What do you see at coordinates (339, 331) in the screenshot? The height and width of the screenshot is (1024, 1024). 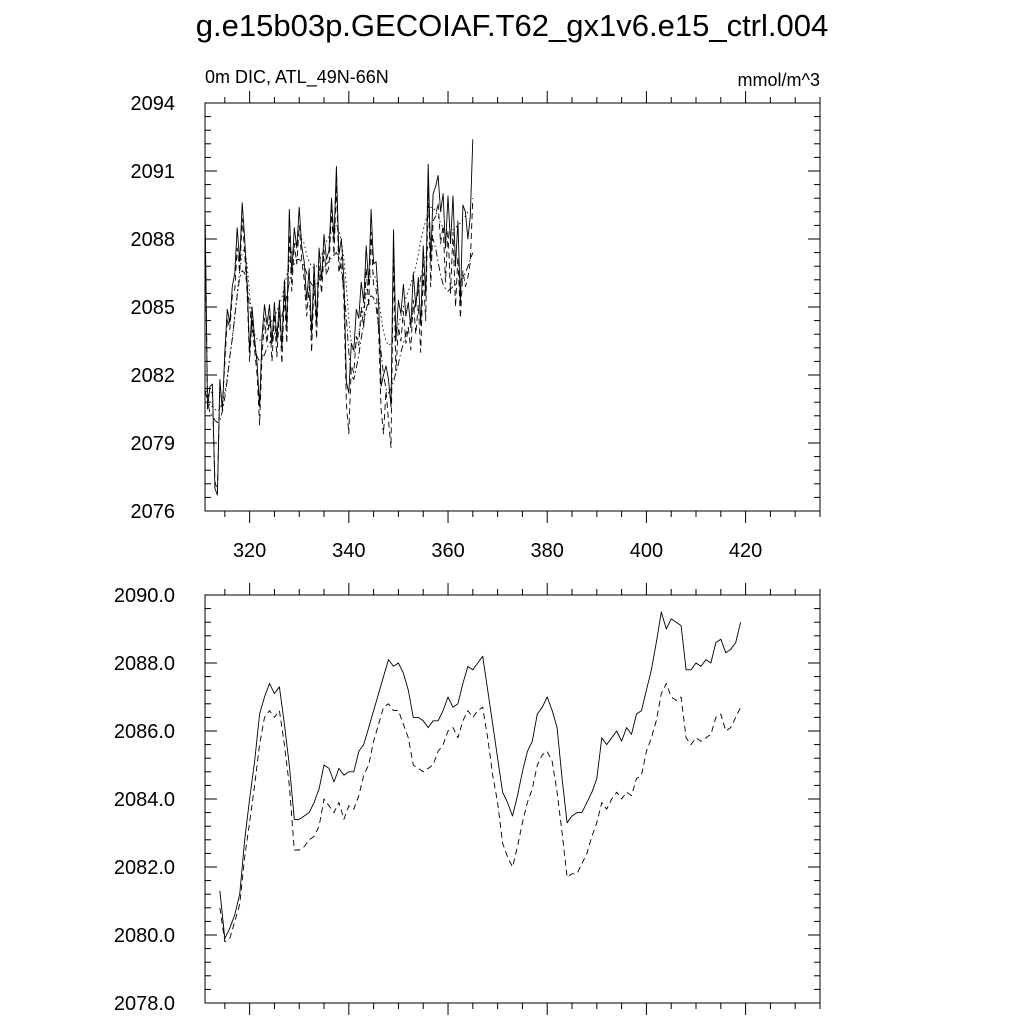 I see `series-line-dashdot` at bounding box center [339, 331].